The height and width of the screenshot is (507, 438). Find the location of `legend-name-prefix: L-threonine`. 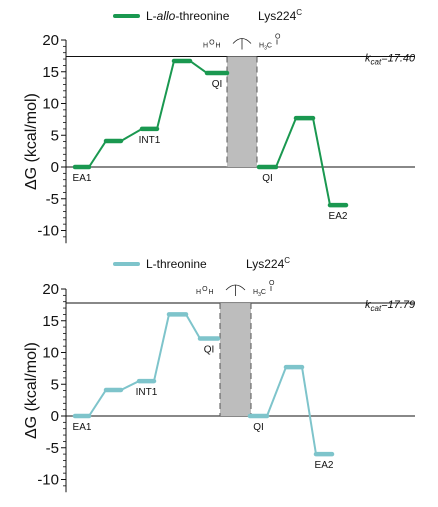

legend-name-prefix: L-threonine is located at coordinates (176, 264).